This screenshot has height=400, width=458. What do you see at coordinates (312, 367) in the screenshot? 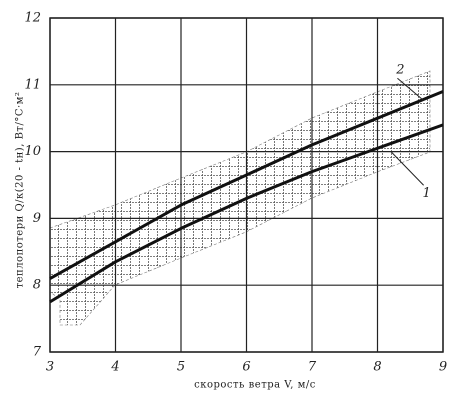
I see `x-tick-label: 7` at bounding box center [312, 367].